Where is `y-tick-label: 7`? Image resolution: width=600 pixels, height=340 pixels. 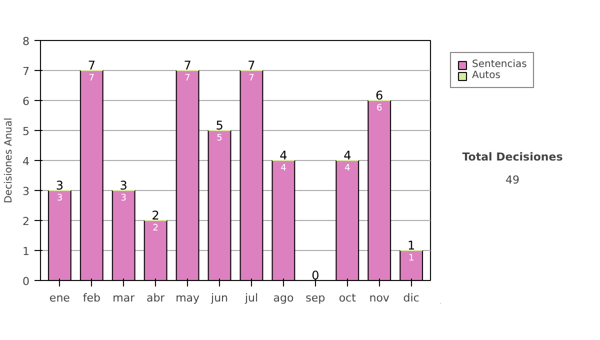 y-tick-label: 7 is located at coordinates (26, 71).